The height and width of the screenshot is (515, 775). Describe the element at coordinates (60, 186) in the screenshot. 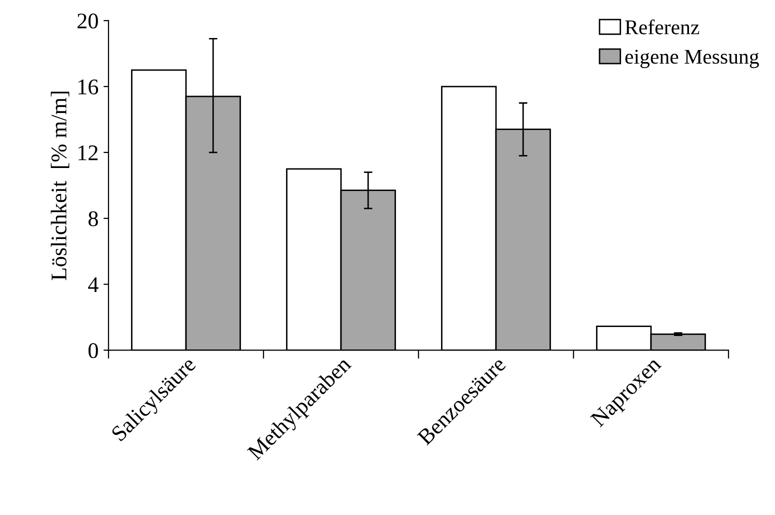

I see `y-axis-title: Löslichkeit [% m/m]` at that location.